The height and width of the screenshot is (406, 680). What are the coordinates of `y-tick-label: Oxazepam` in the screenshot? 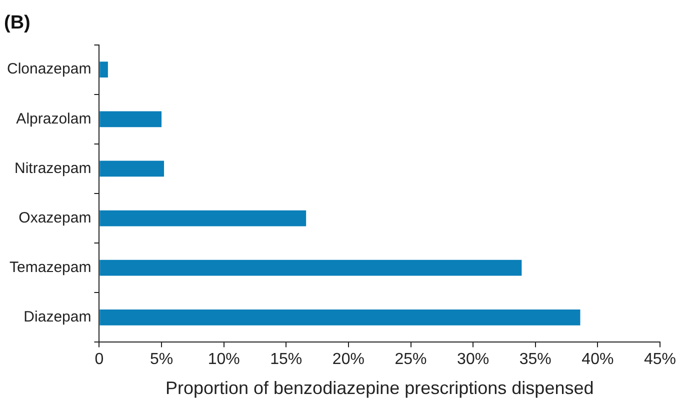 It's located at (55, 217).